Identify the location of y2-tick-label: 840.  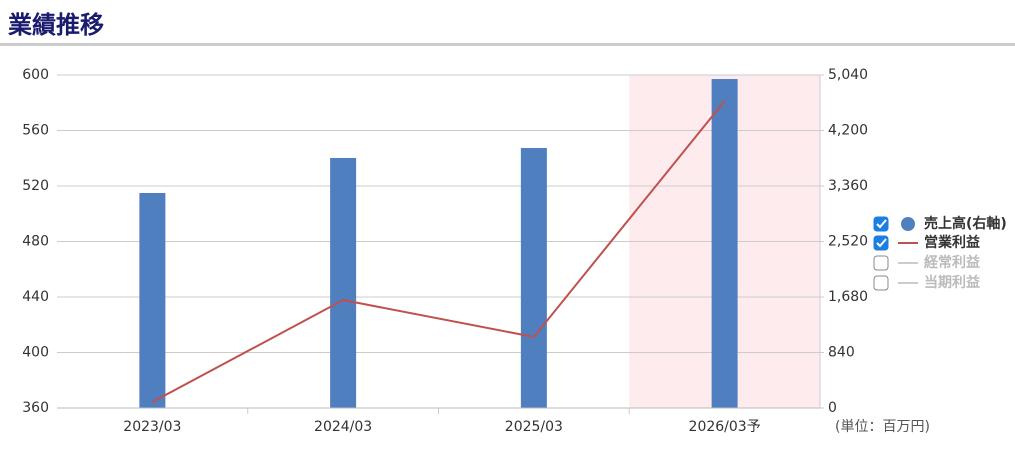
(841, 353).